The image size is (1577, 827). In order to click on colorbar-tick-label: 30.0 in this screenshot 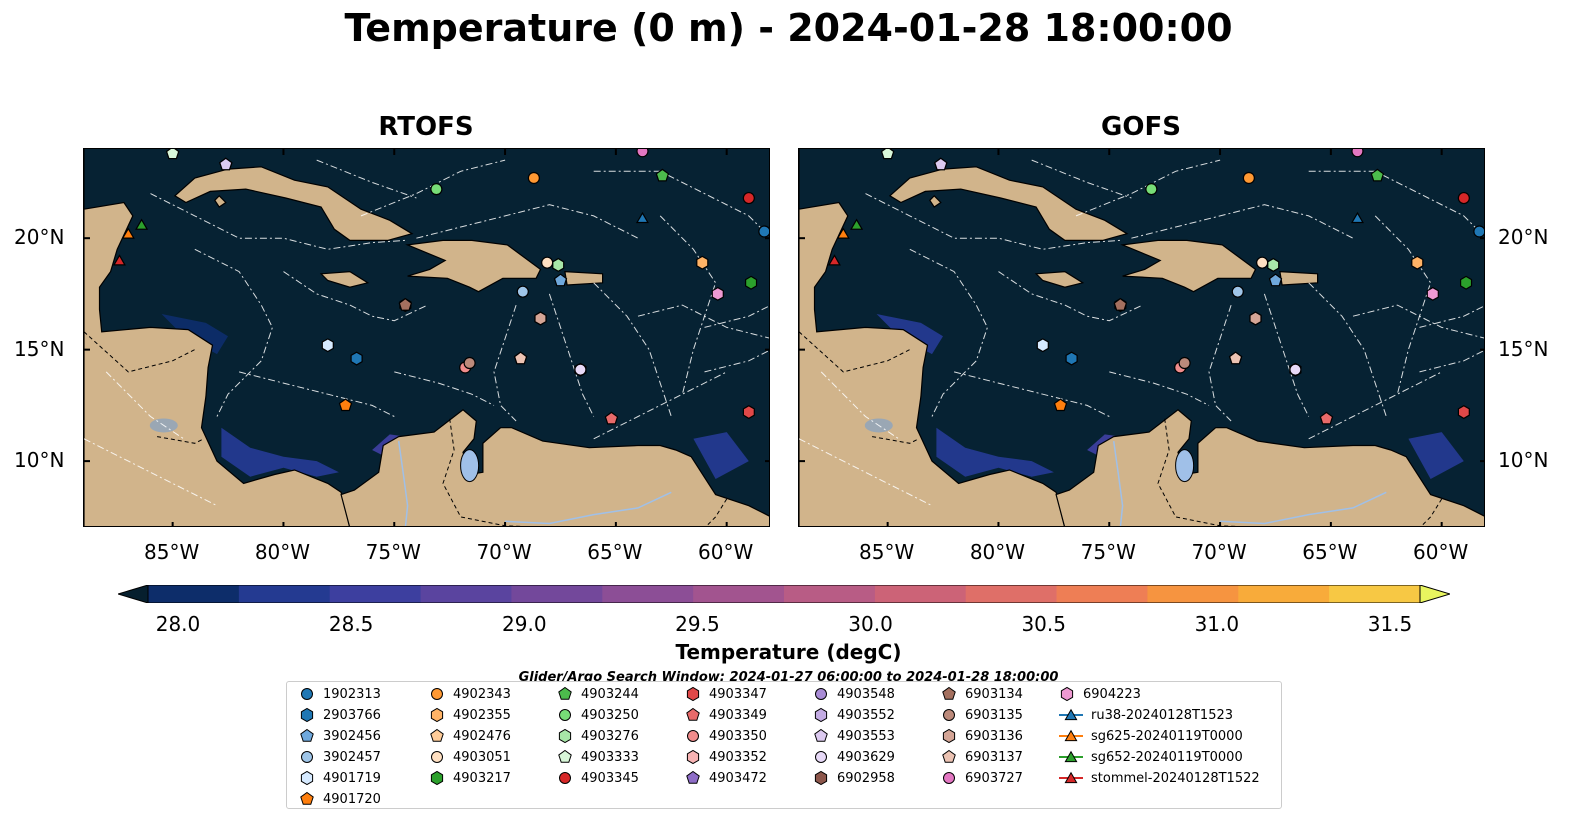, I will do `click(870, 624)`.